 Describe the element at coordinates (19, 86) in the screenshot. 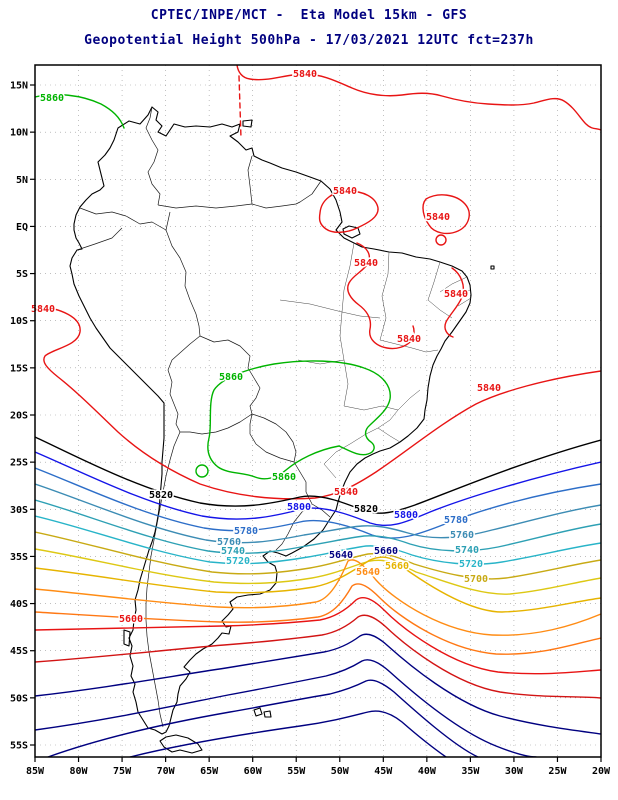

I see `lat-label: 15N` at that location.